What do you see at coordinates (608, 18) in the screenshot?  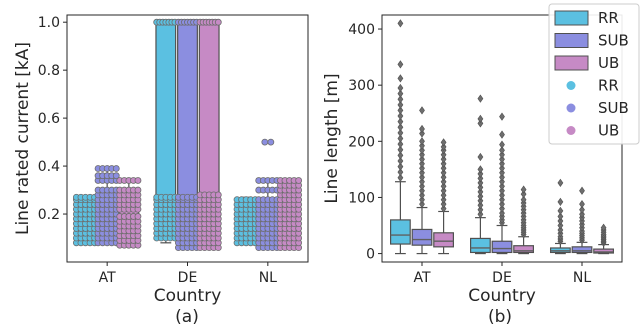 I see `legend-label: RR` at bounding box center [608, 18].